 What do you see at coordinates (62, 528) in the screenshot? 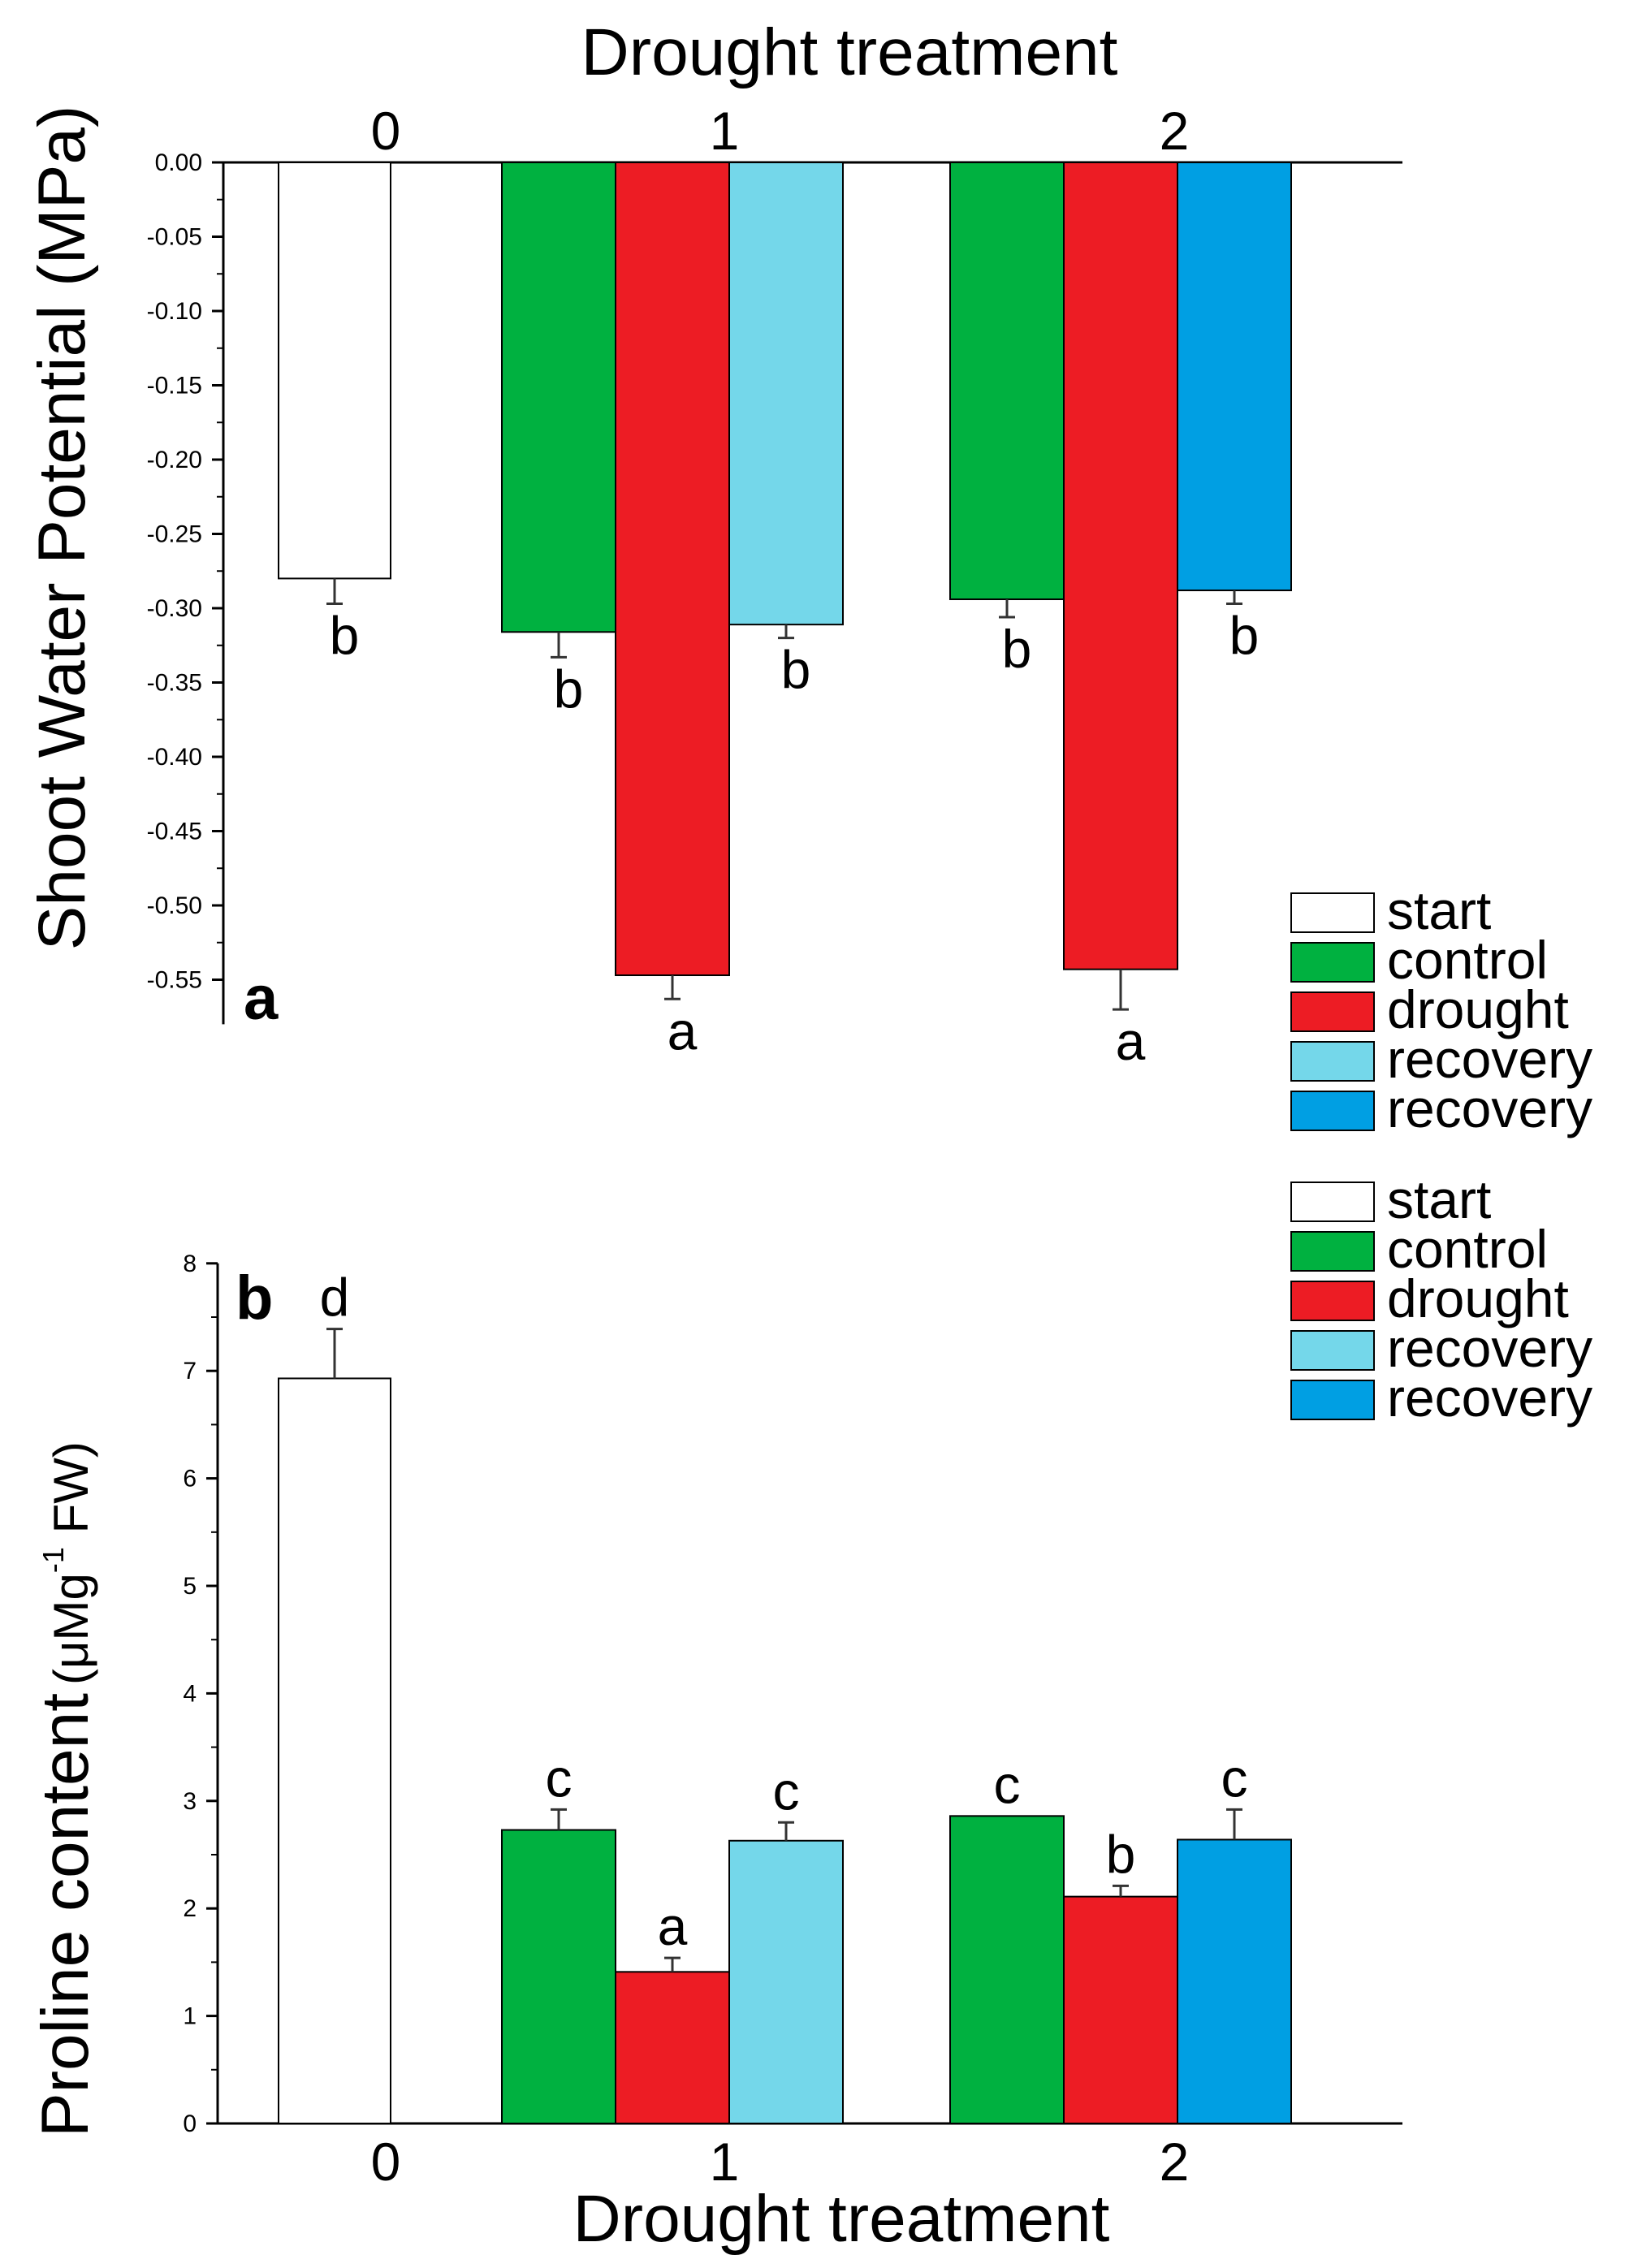
I see `panel-a-y-axis-title: Shoot Water Potential (MPa)` at bounding box center [62, 528].